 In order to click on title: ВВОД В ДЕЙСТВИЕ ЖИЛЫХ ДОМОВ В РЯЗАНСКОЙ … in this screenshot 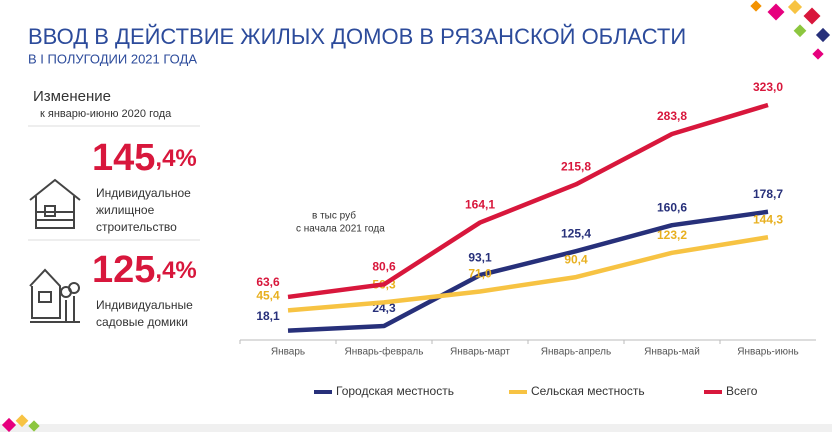, I will do `click(357, 36)`.